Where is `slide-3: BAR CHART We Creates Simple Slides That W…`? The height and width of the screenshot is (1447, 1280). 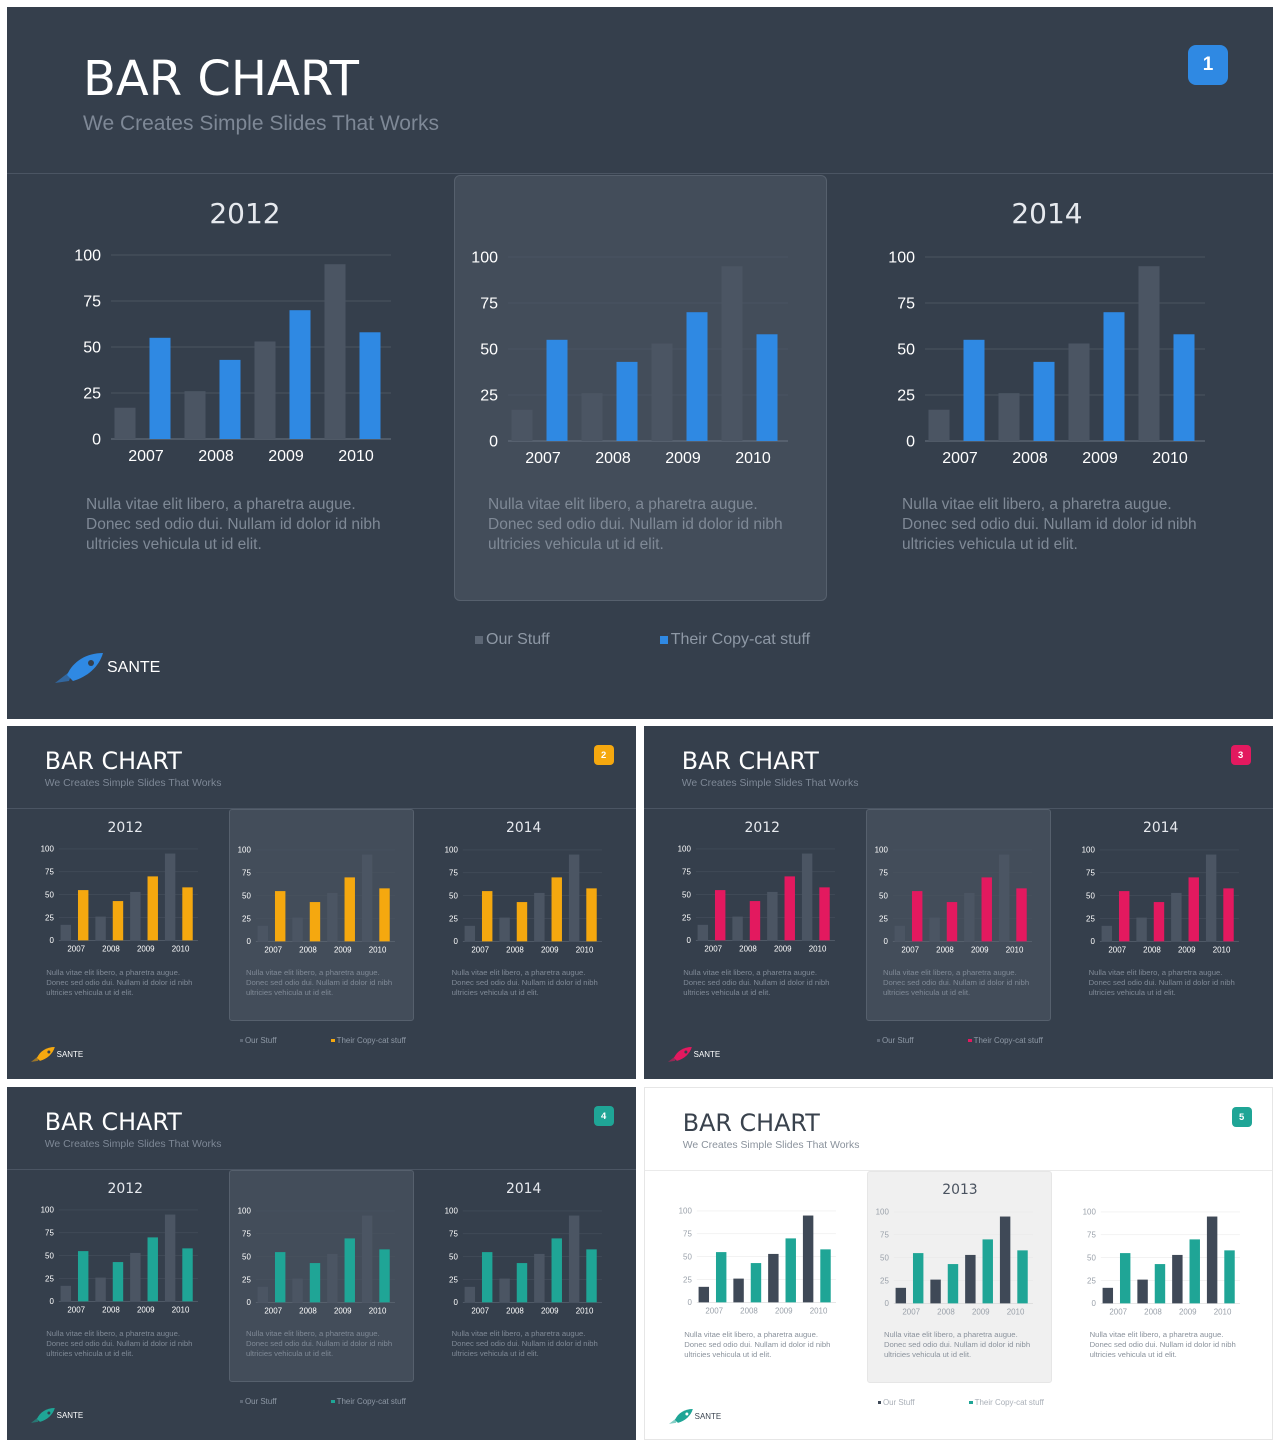 slide-3: BAR CHART We Creates Simple Slides That W… is located at coordinates (958, 902).